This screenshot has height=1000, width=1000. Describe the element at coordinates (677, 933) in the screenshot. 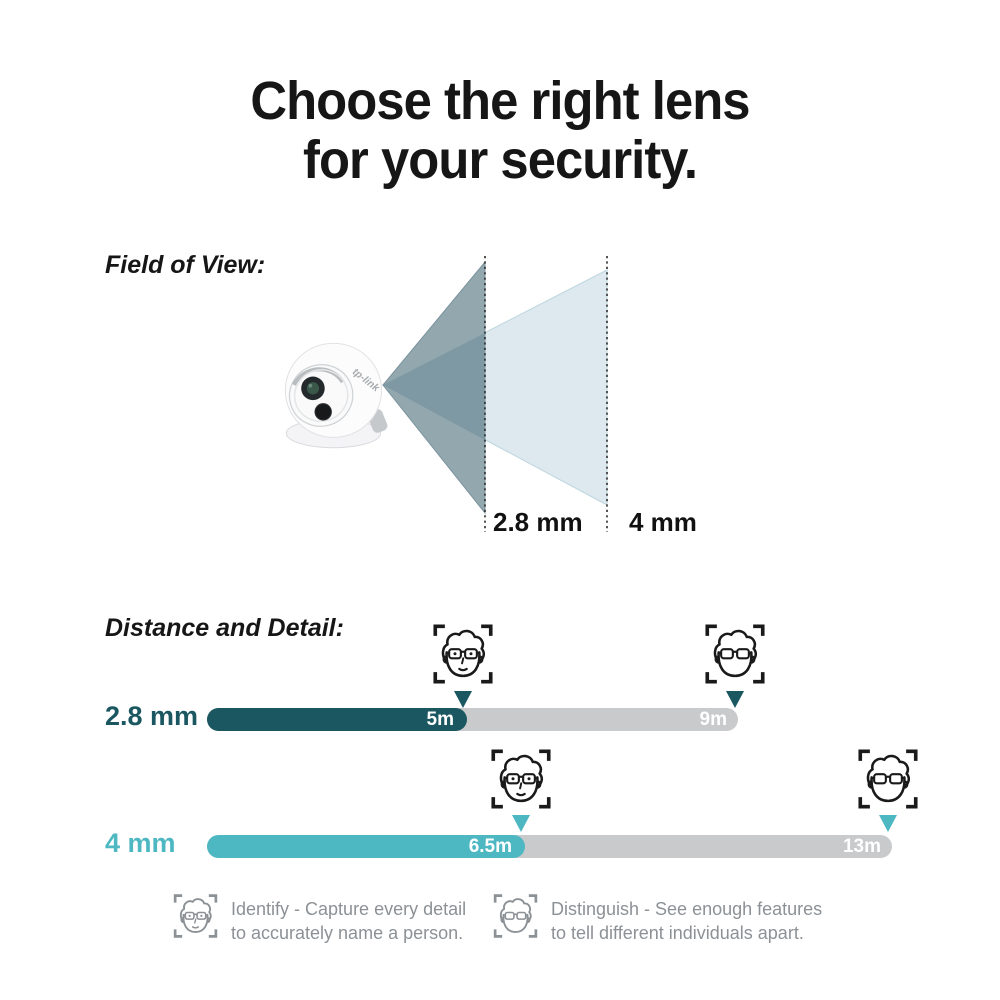

I see `legend-distinguish-line2: to tell different individuals apart.` at that location.